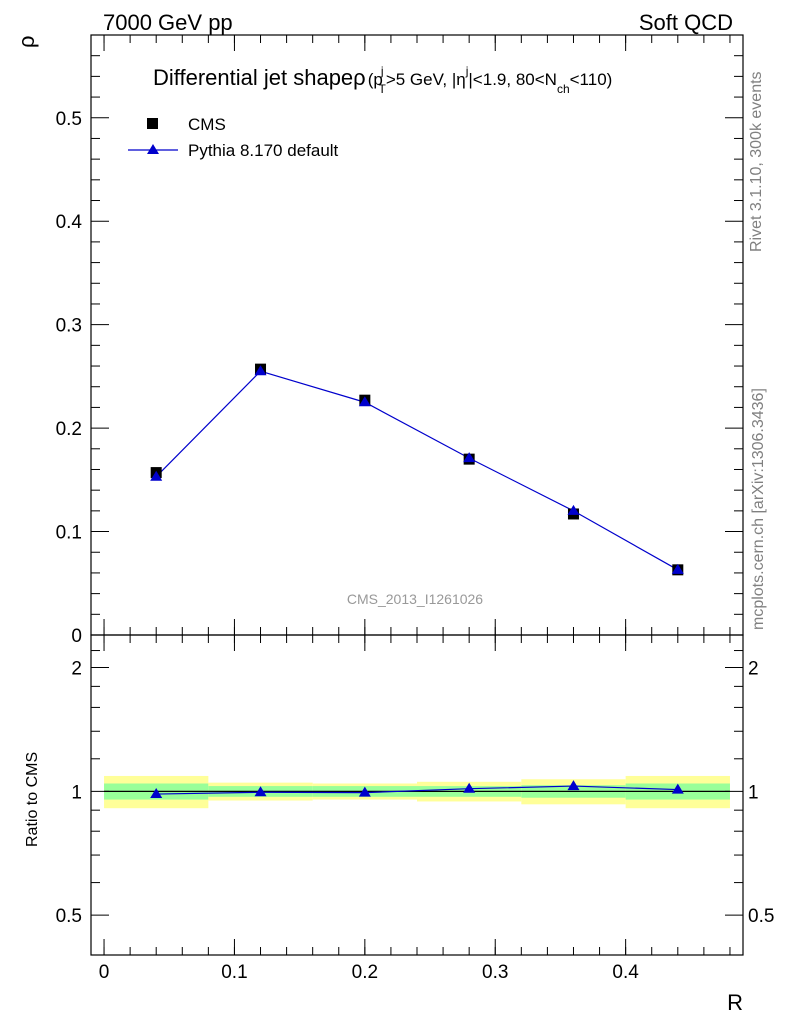  I want to click on plot-title-sub-j1: j, so click(382, 71).